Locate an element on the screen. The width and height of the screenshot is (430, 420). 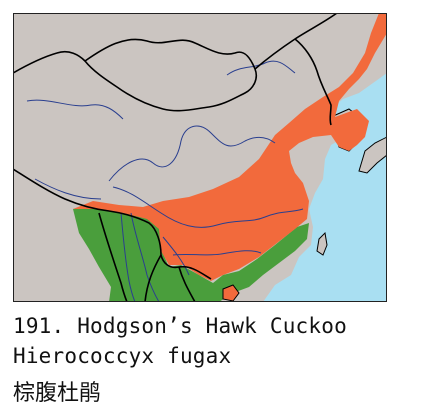
species-common-name: 191. Hodgson’s Hawk Cuckoo is located at coordinates (180, 326).